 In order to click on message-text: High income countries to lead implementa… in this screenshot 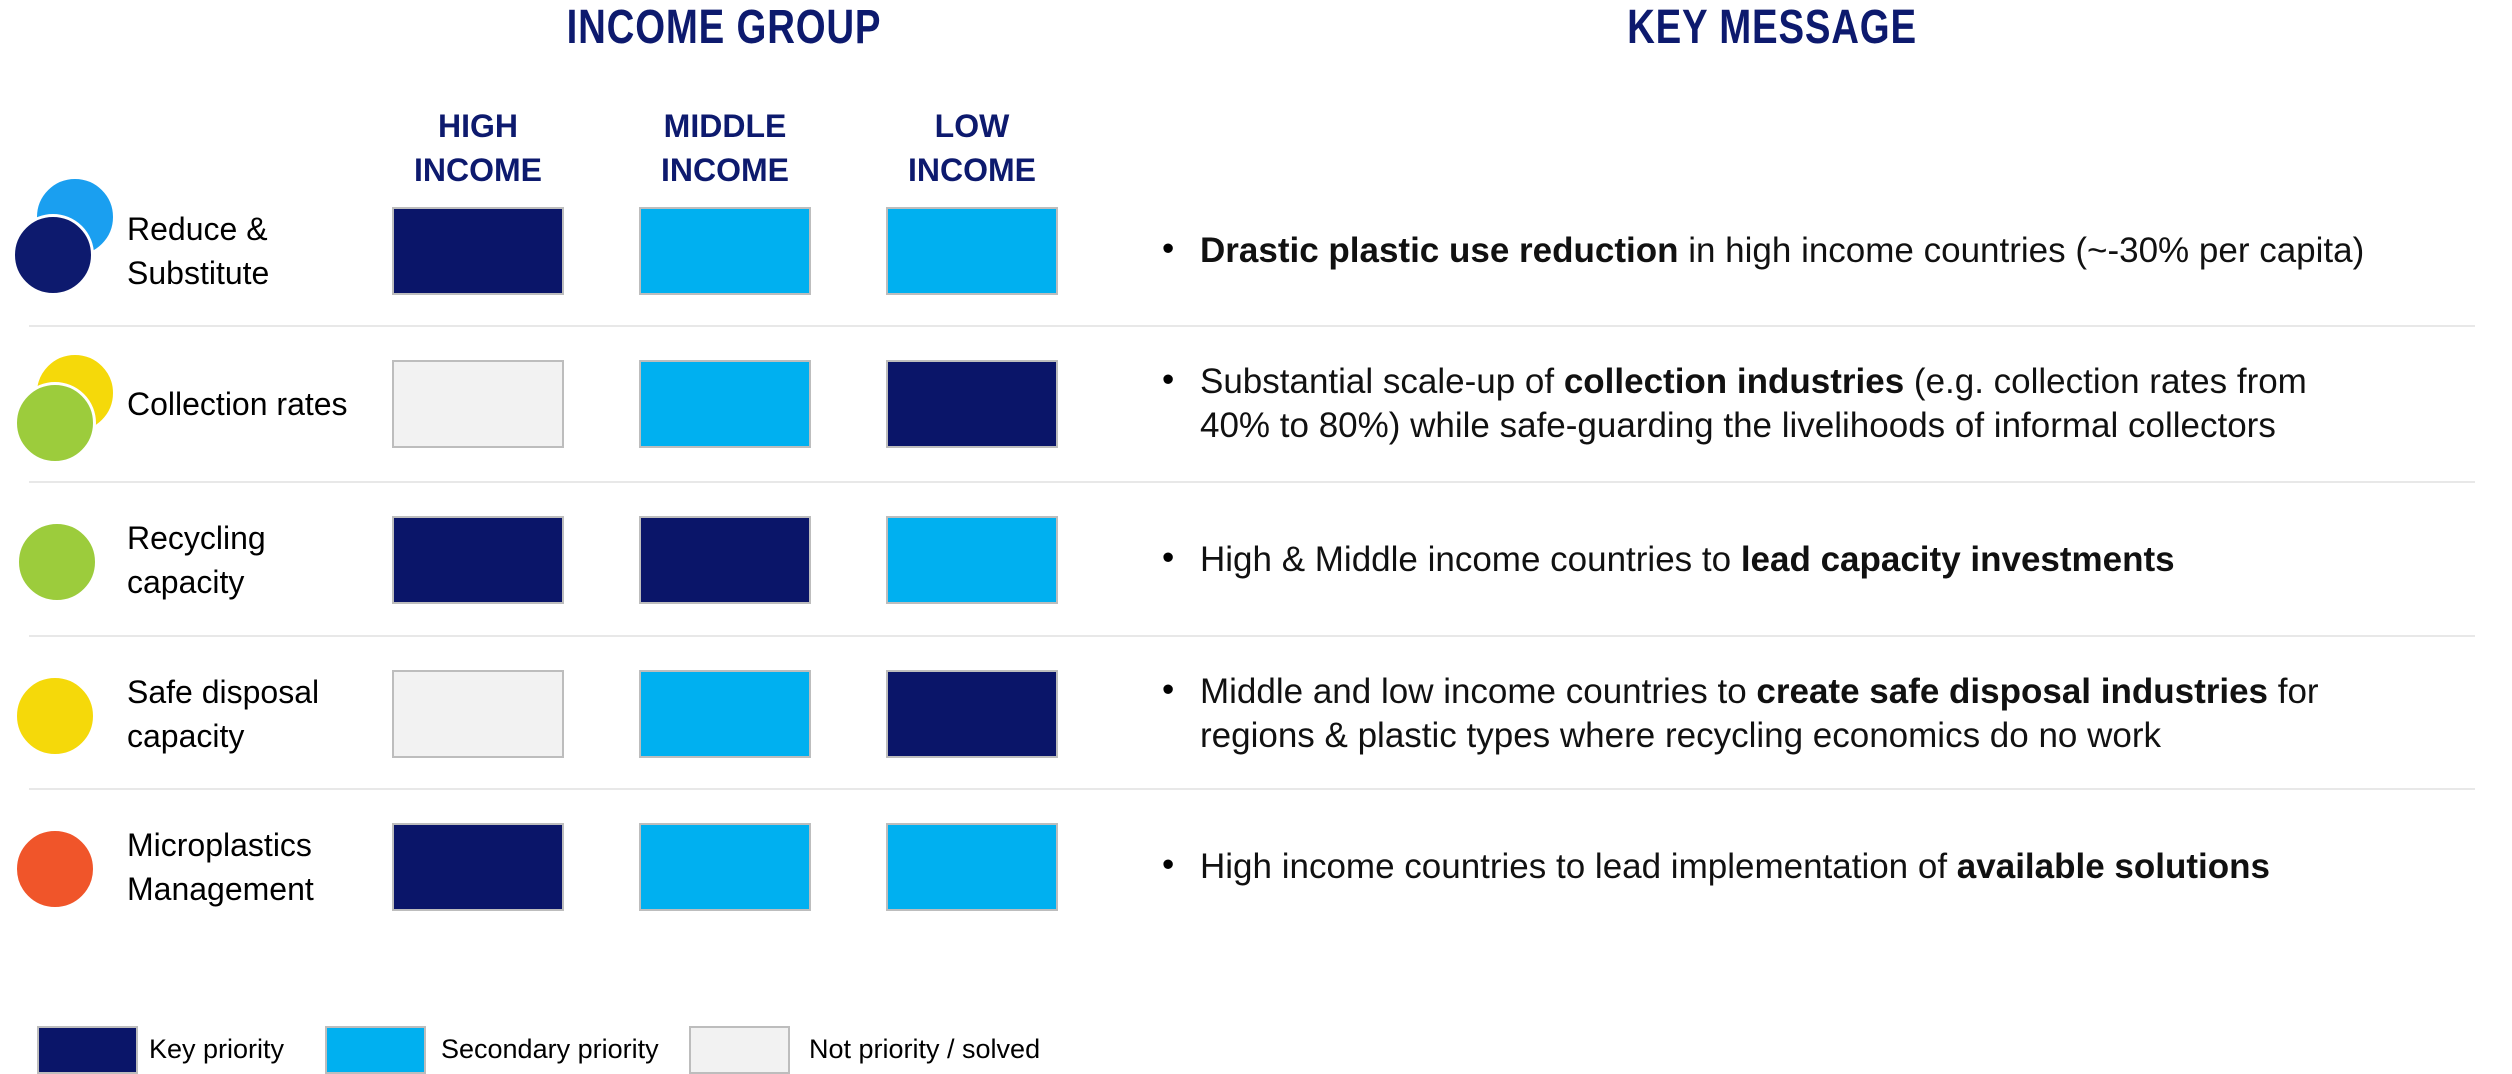, I will do `click(1578, 866)`.